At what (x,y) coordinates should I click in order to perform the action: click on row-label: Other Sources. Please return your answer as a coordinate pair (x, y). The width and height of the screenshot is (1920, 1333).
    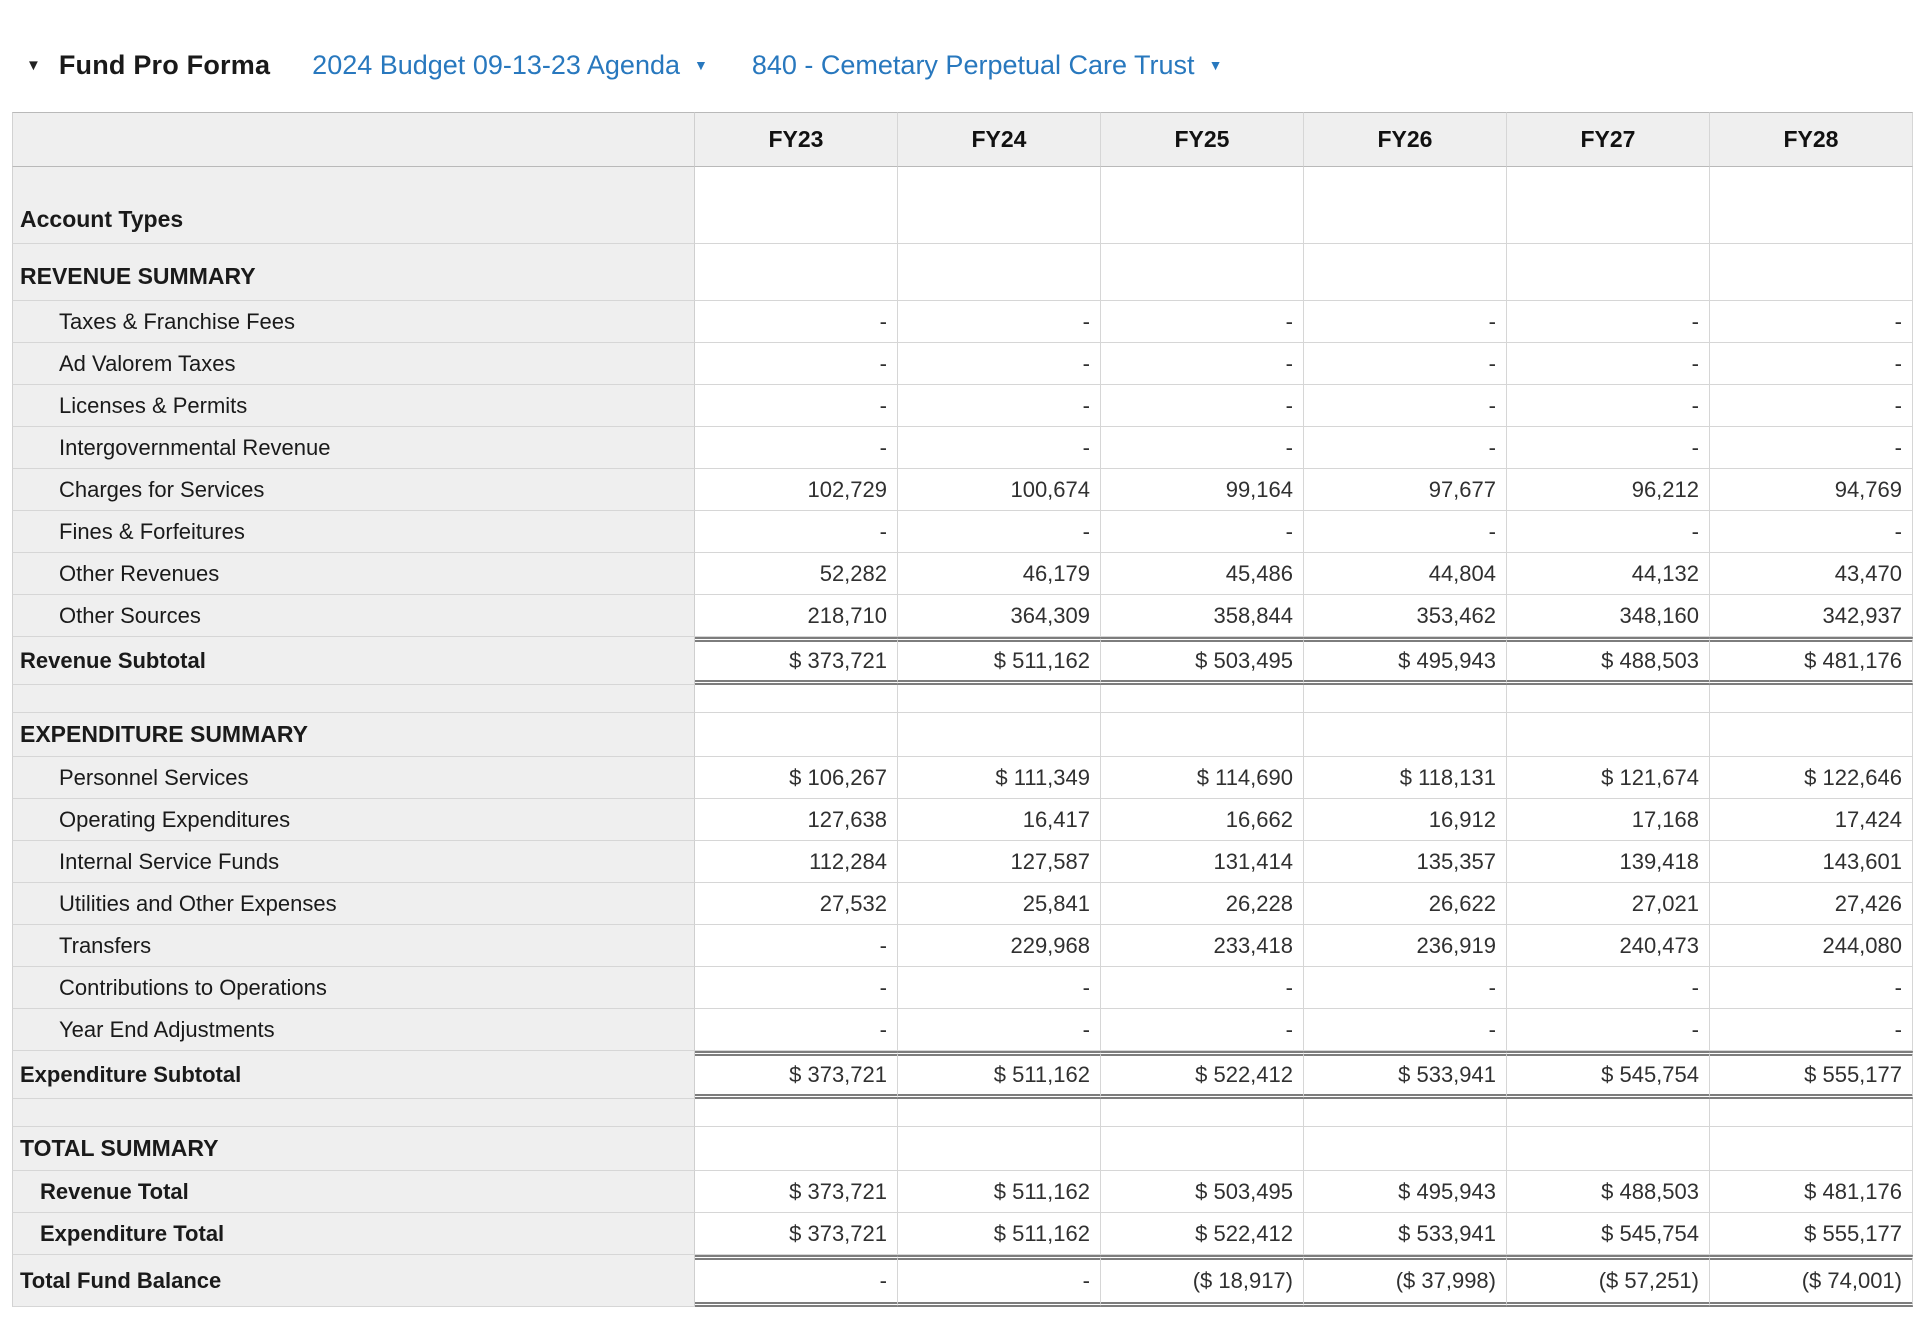
    Looking at the image, I should click on (353, 616).